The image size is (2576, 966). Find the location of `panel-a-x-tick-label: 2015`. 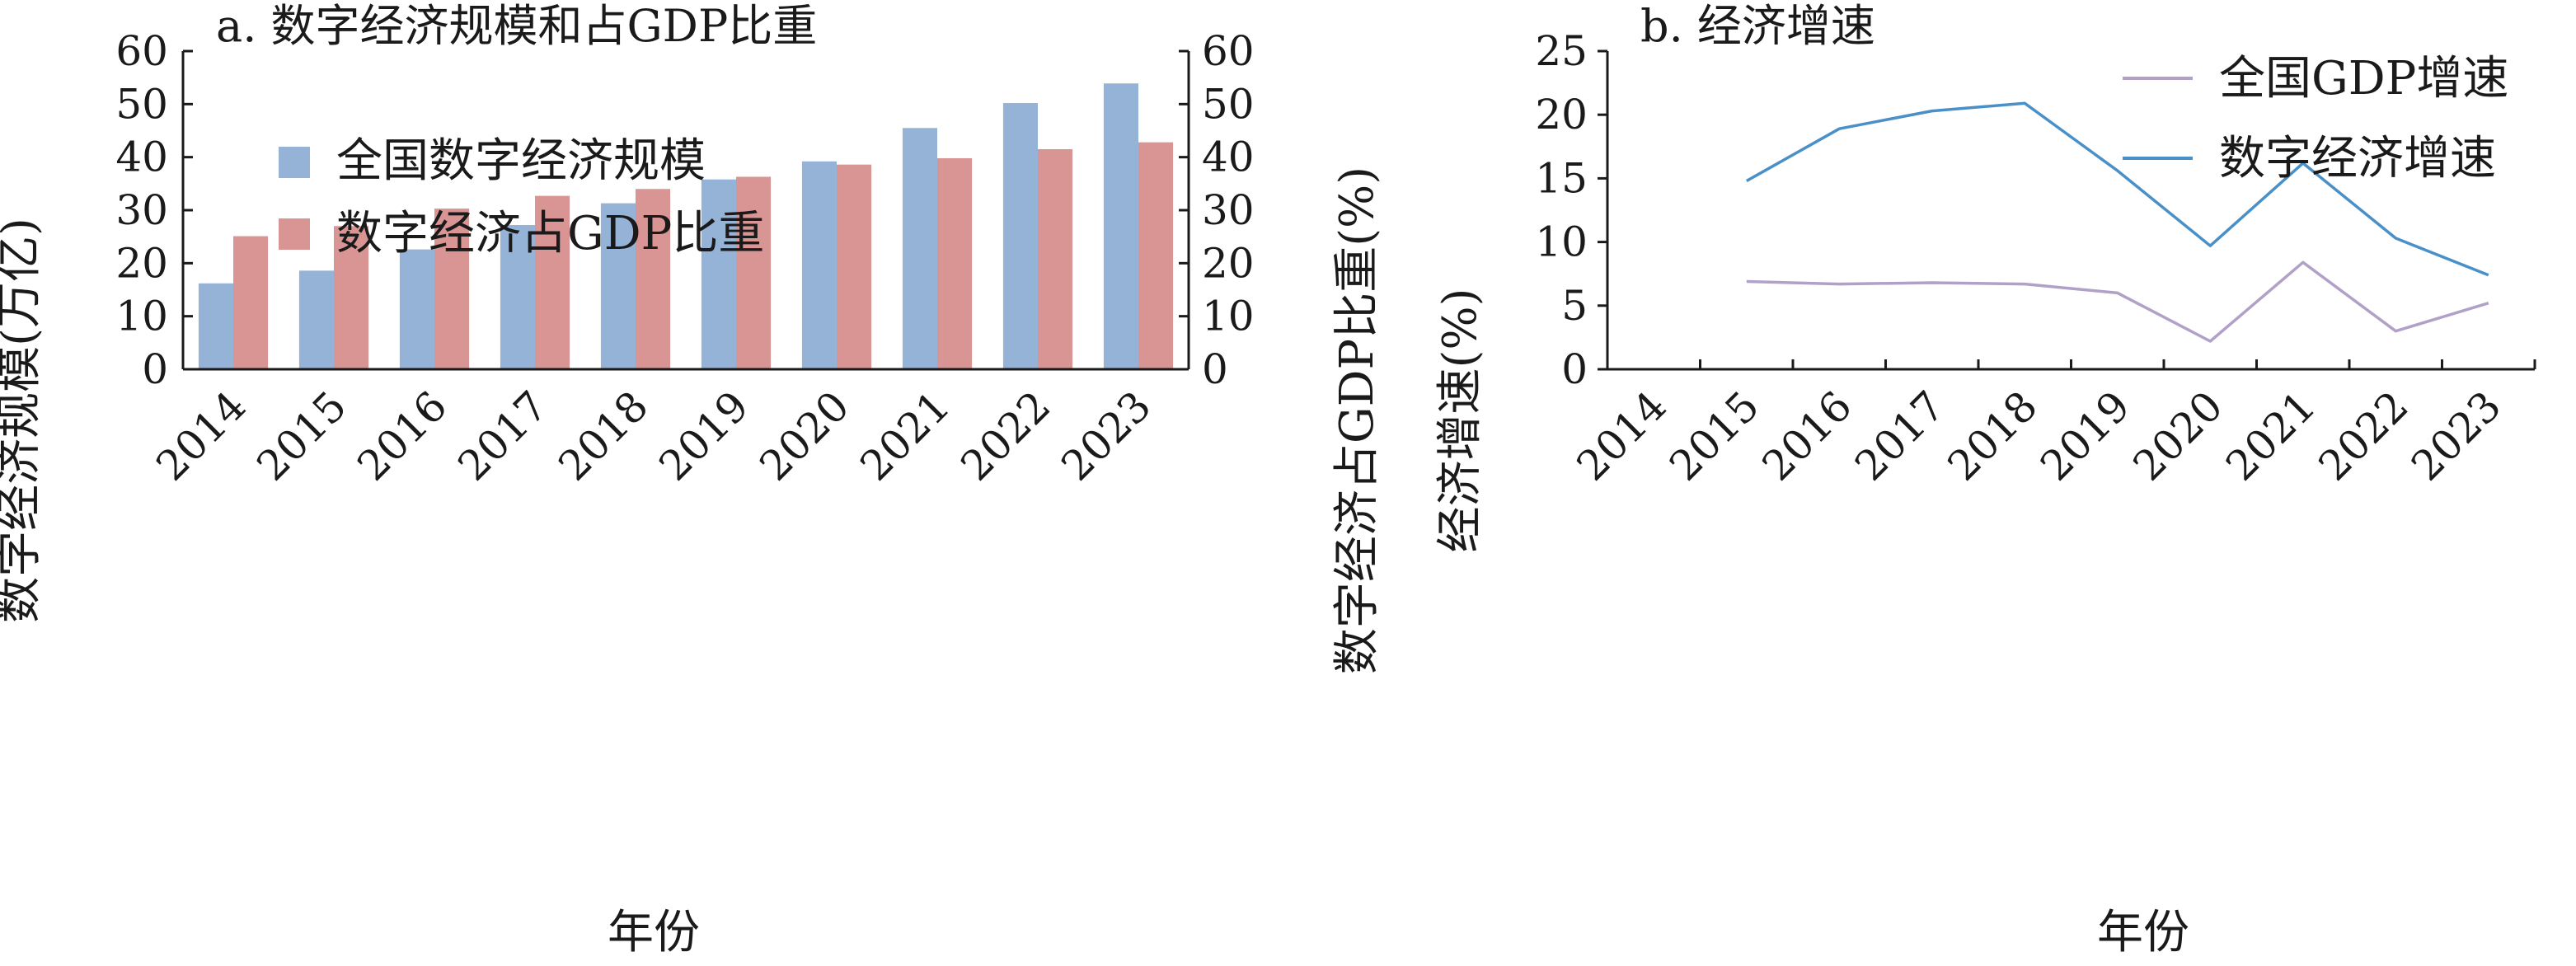

panel-a-x-tick-label: 2015 is located at coordinates (301, 436).